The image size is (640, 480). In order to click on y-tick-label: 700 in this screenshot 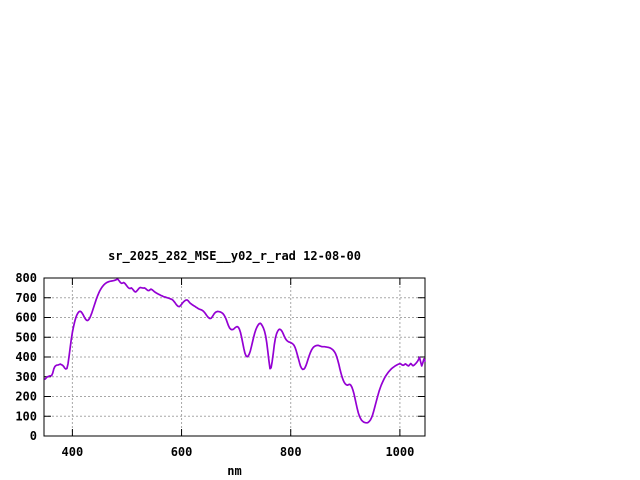, I will do `click(26, 298)`.